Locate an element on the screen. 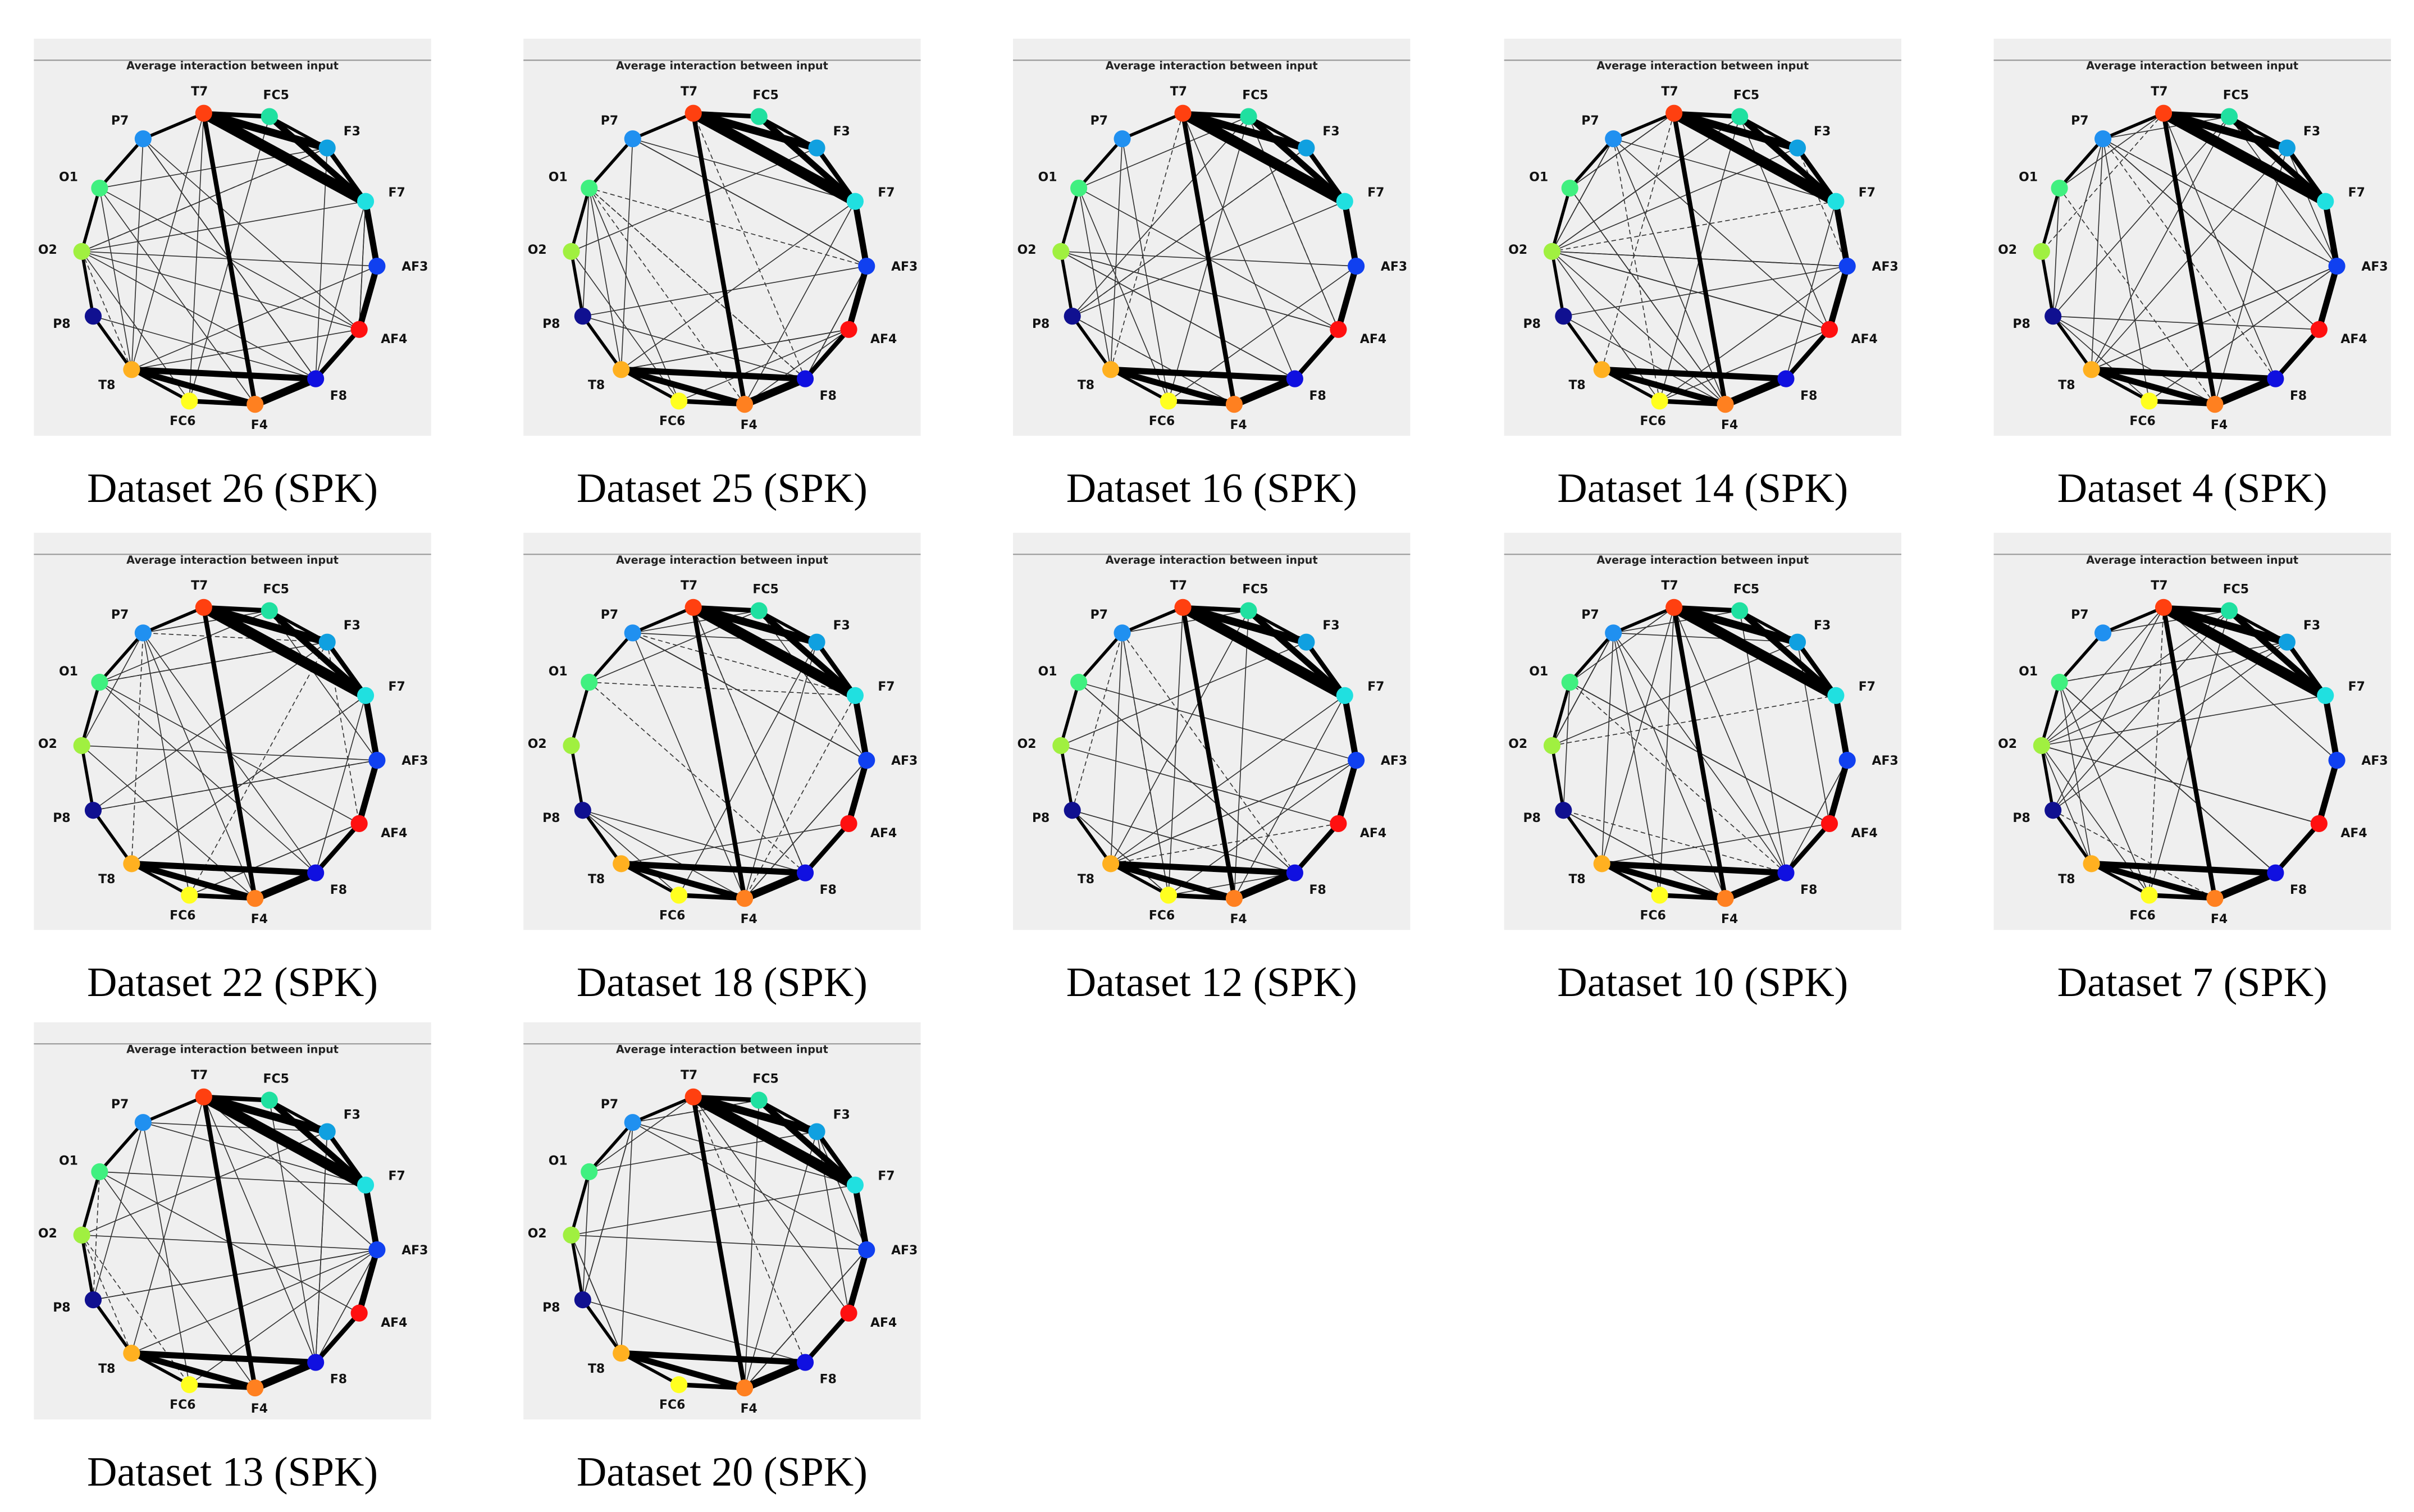 This screenshot has height=1512, width=2414. panel-caption: Dataset 16 (SPK) is located at coordinates (1211, 488).